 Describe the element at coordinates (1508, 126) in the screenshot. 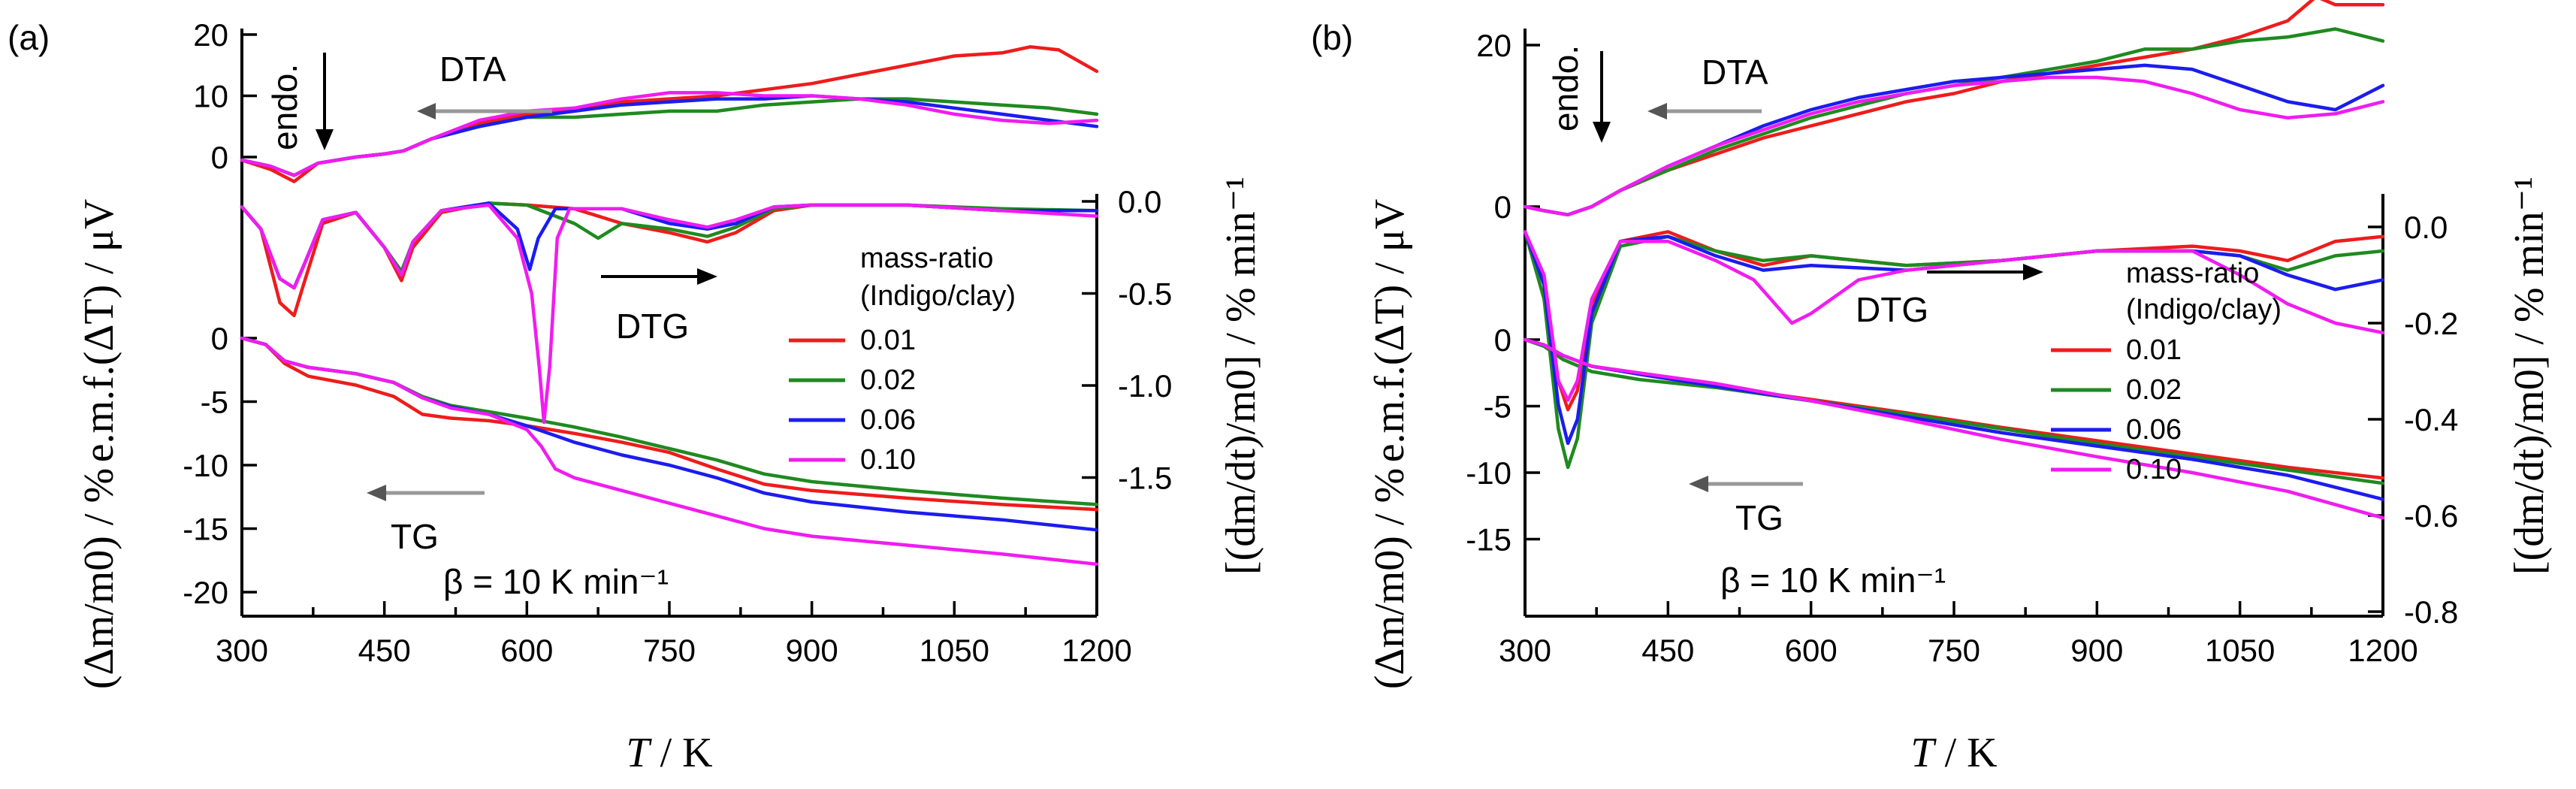

I see `dta-ticks: 0 20` at that location.